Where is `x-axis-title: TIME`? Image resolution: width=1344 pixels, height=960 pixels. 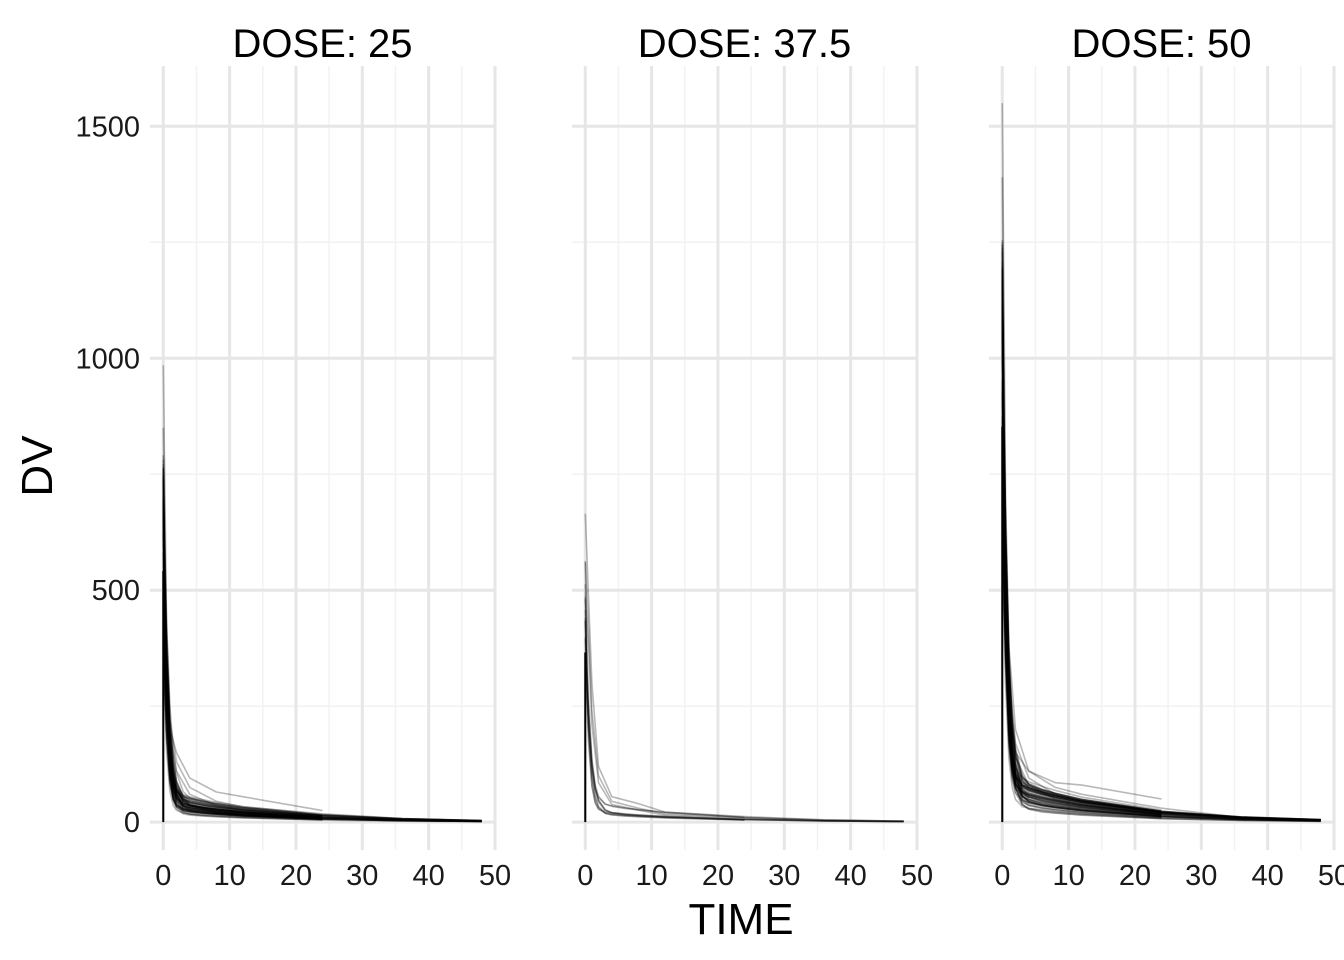 x-axis-title: TIME is located at coordinates (740, 919).